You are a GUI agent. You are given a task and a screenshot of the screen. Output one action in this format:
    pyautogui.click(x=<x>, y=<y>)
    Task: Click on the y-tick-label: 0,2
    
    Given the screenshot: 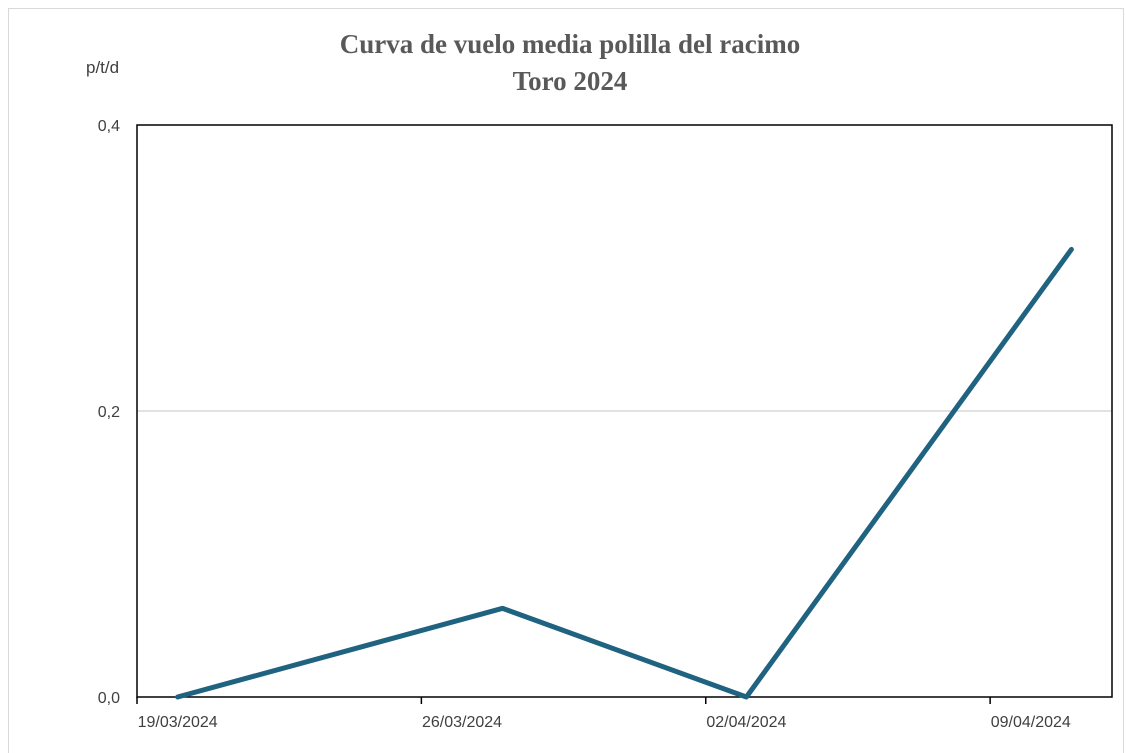 What is the action you would take?
    pyautogui.click(x=109, y=412)
    